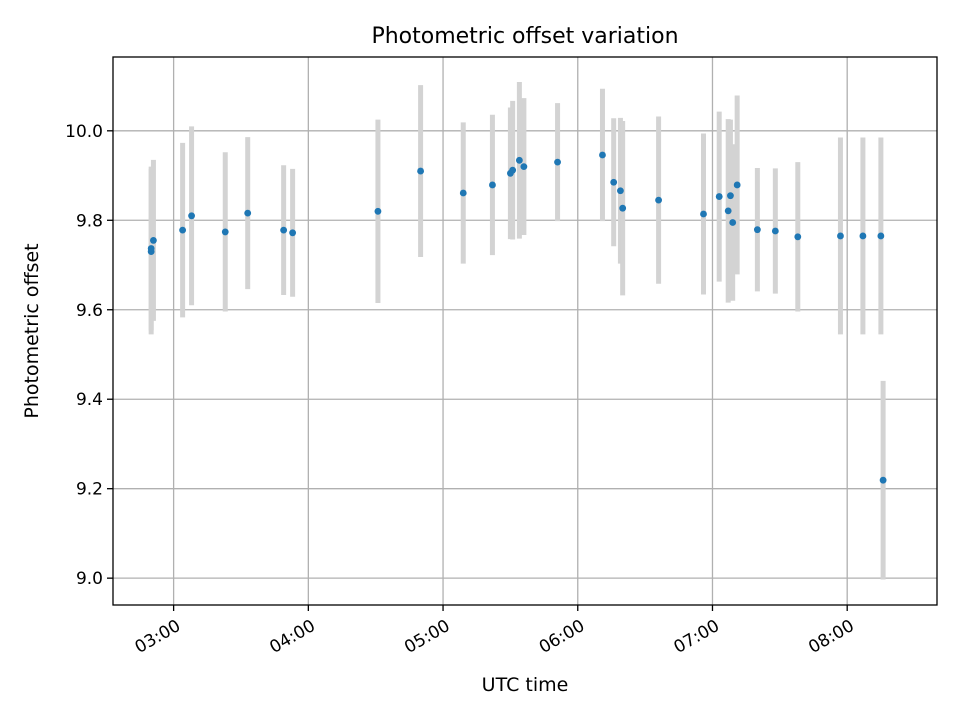 Image resolution: width=960 pixels, height=720 pixels. I want to click on y-tick-label: 9.4, so click(89, 400).